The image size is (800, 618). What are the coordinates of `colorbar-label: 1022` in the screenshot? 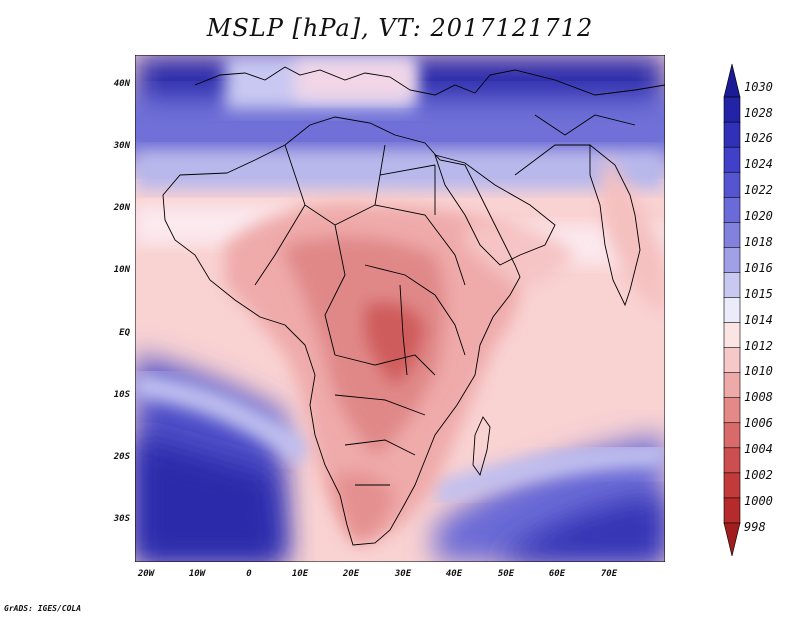 It's located at (758, 190).